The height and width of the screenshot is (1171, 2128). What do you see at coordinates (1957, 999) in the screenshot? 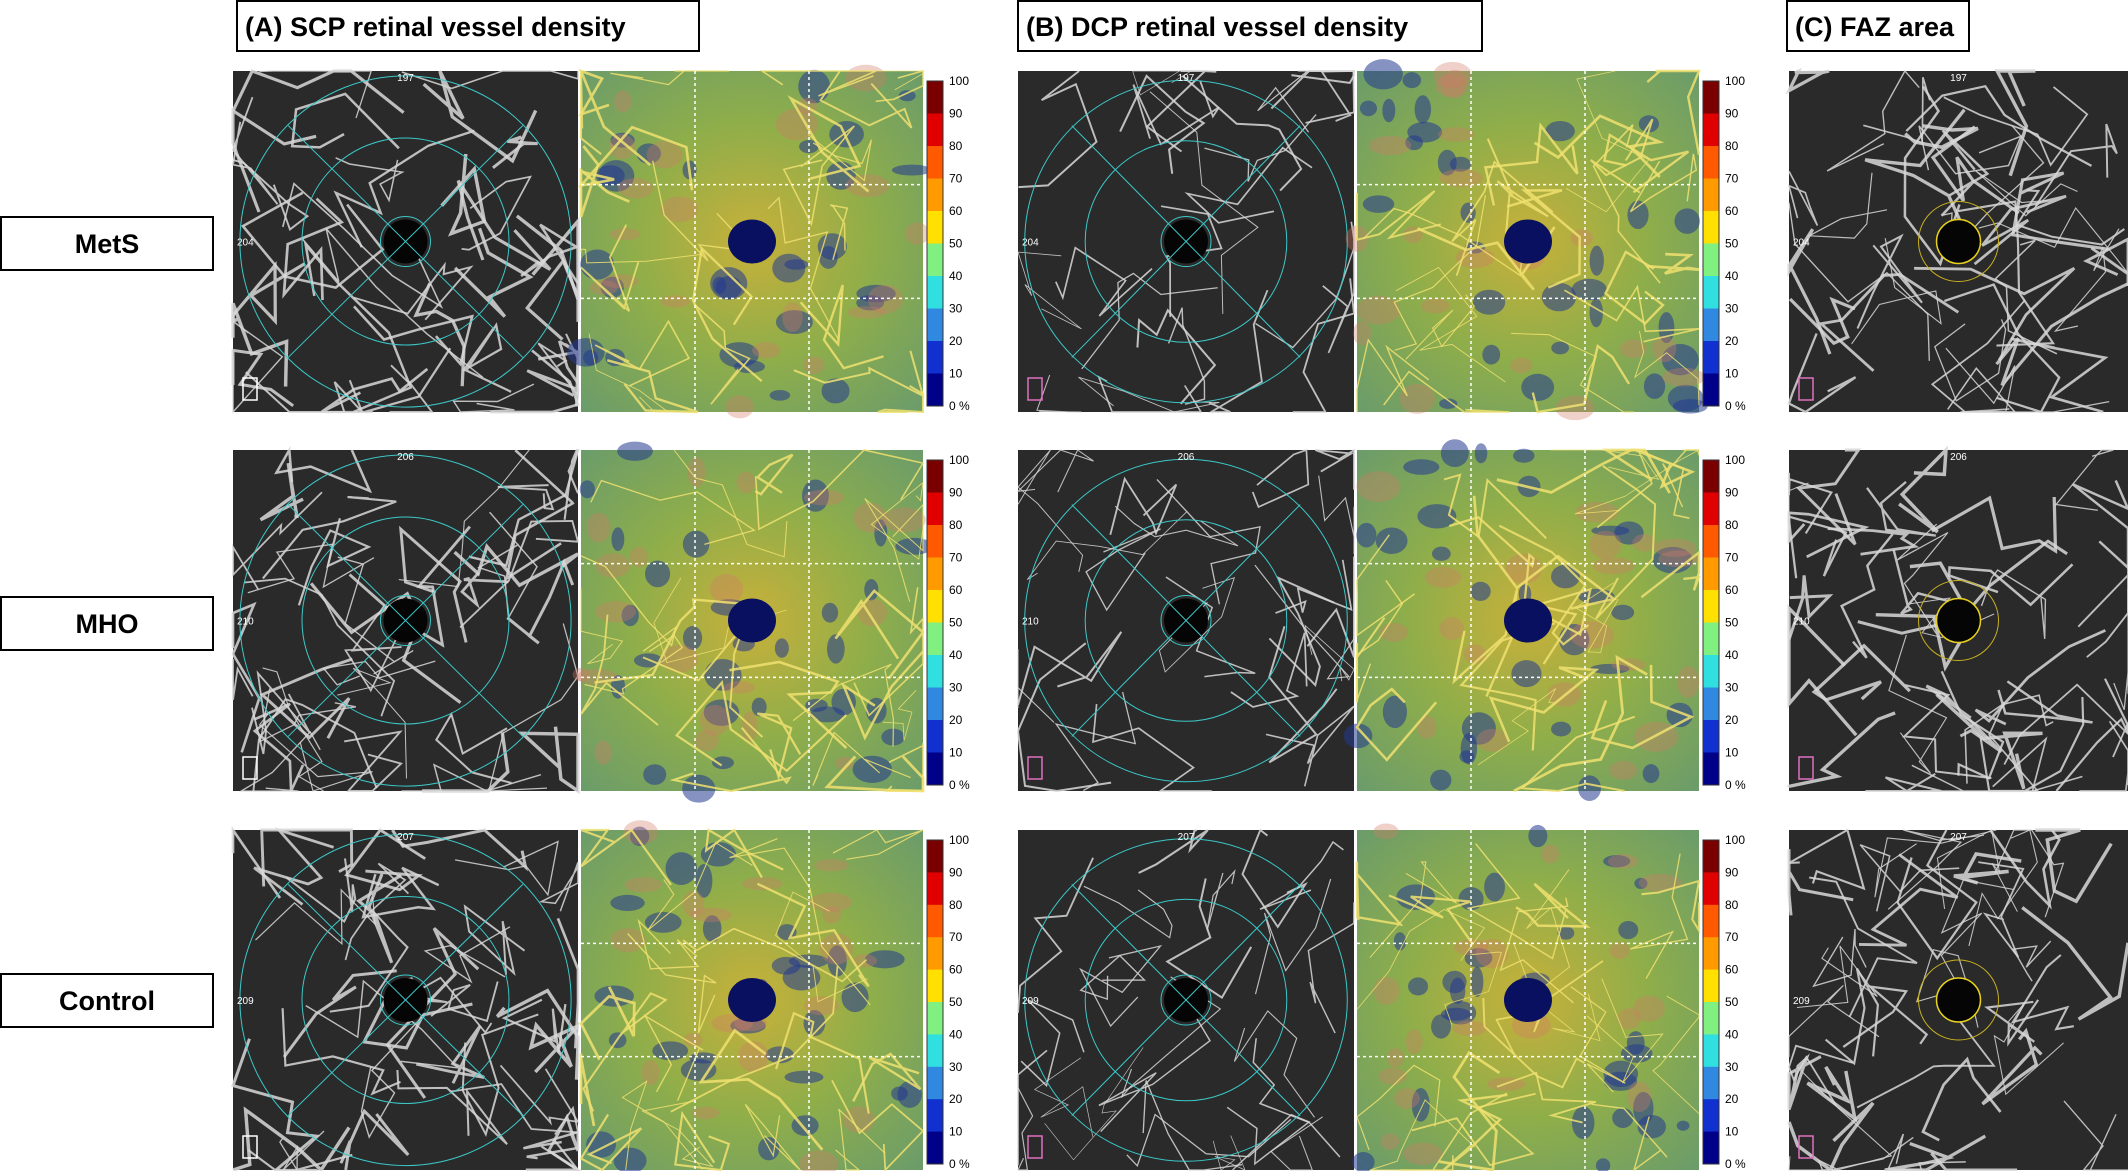
I see `octa-image: 207 209` at bounding box center [1957, 999].